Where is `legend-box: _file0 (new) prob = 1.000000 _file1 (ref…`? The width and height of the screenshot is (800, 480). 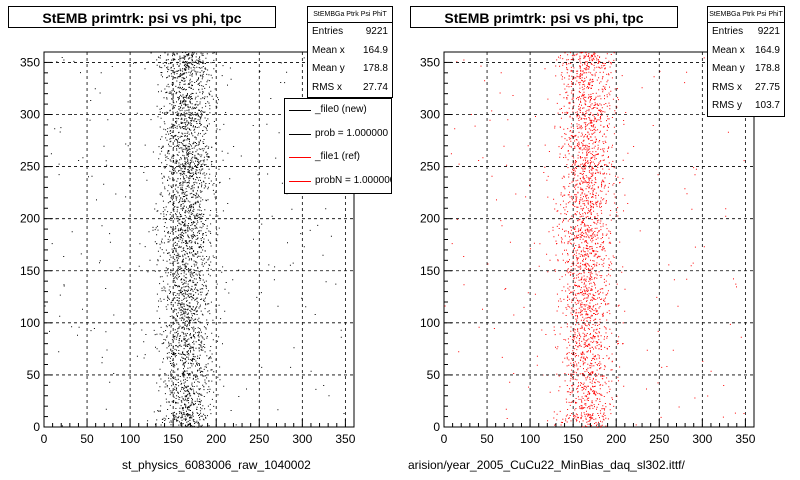
legend-box: _file0 (new) prob = 1.000000 _file1 (ref… is located at coordinates (338, 146).